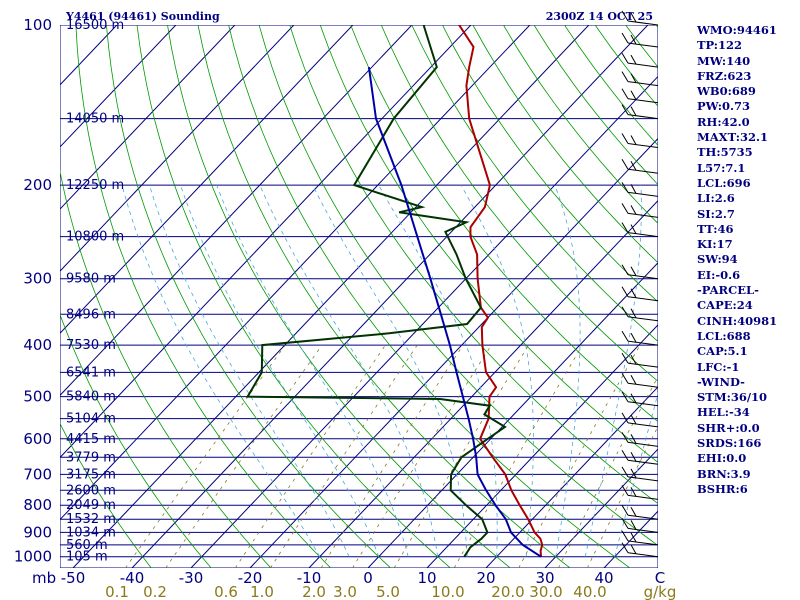 Image resolution: width=800 pixels, height=600 pixels. What do you see at coordinates (722, 351) in the screenshot?
I see `index-item: CAP:5.1` at bounding box center [722, 351].